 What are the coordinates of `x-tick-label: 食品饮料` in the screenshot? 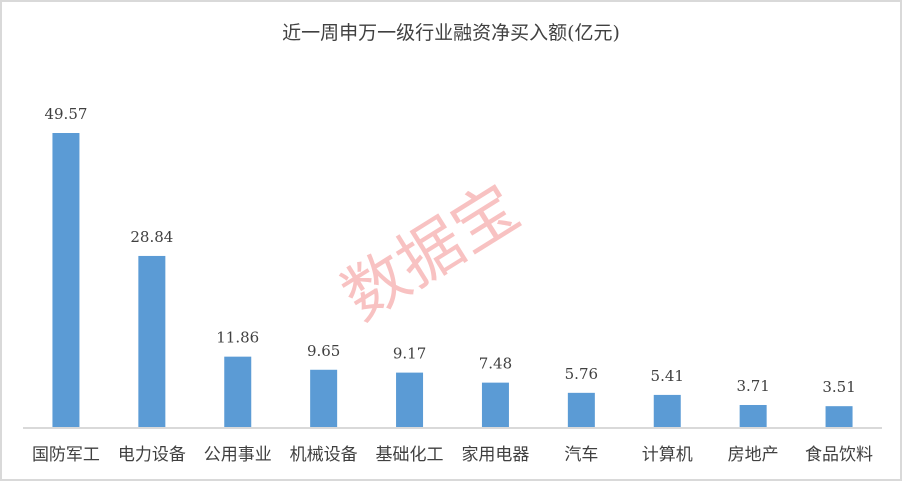 It's located at (839, 455).